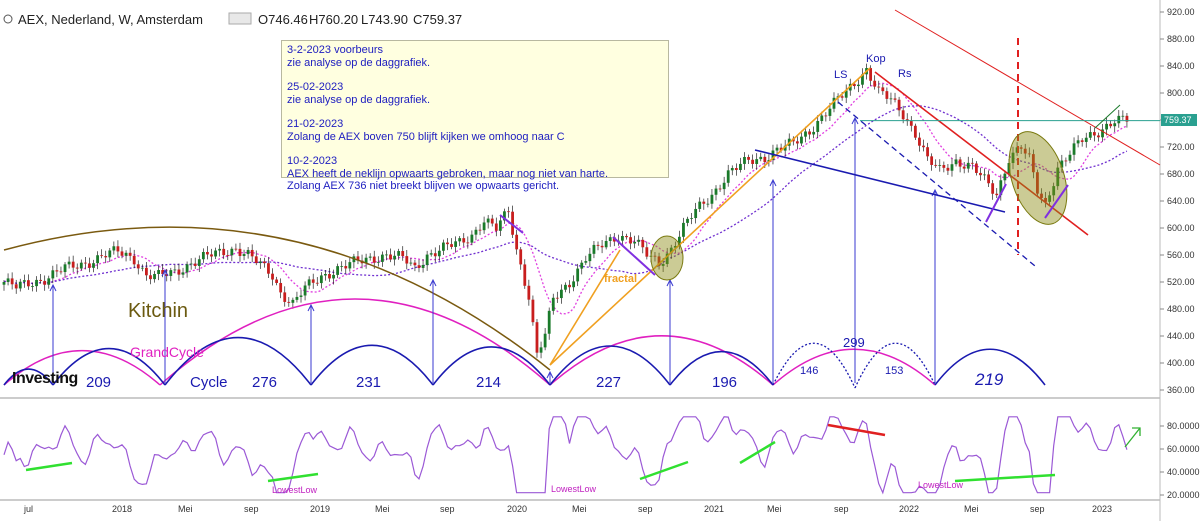 This screenshot has height=521, width=1200. Describe the element at coordinates (1183, 472) in the screenshot. I see `osc-tick-label: 40.0000` at that location.